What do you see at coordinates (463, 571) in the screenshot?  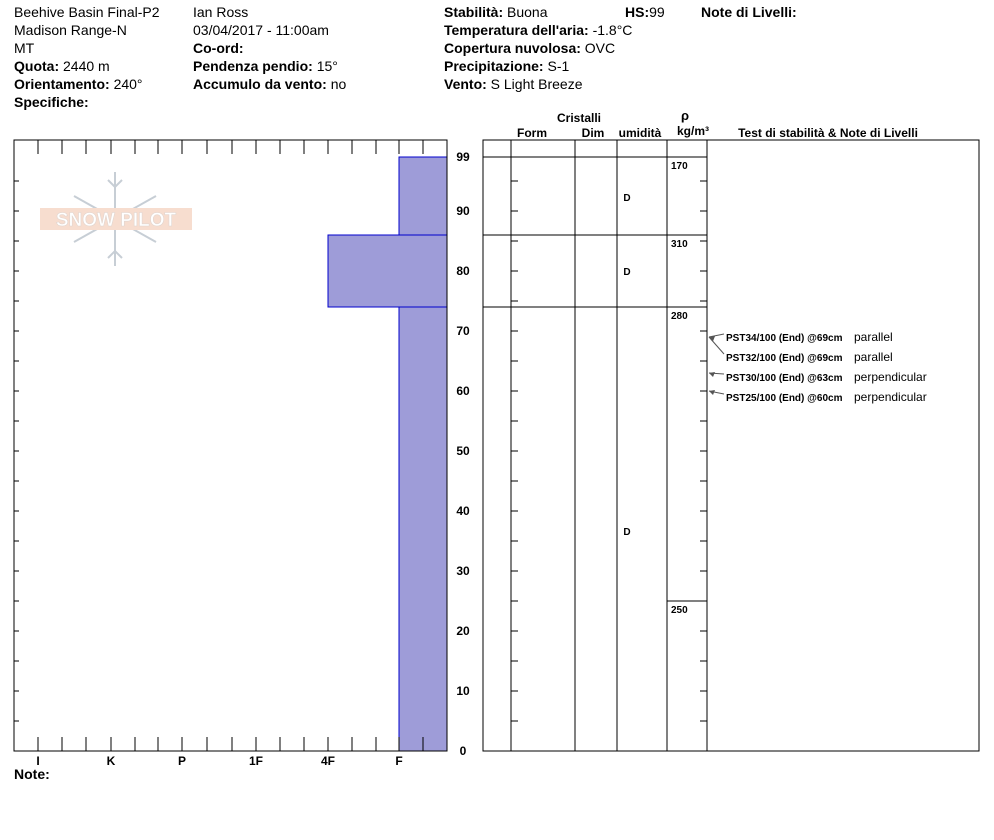 I see `height-tick-label: 30` at bounding box center [463, 571].